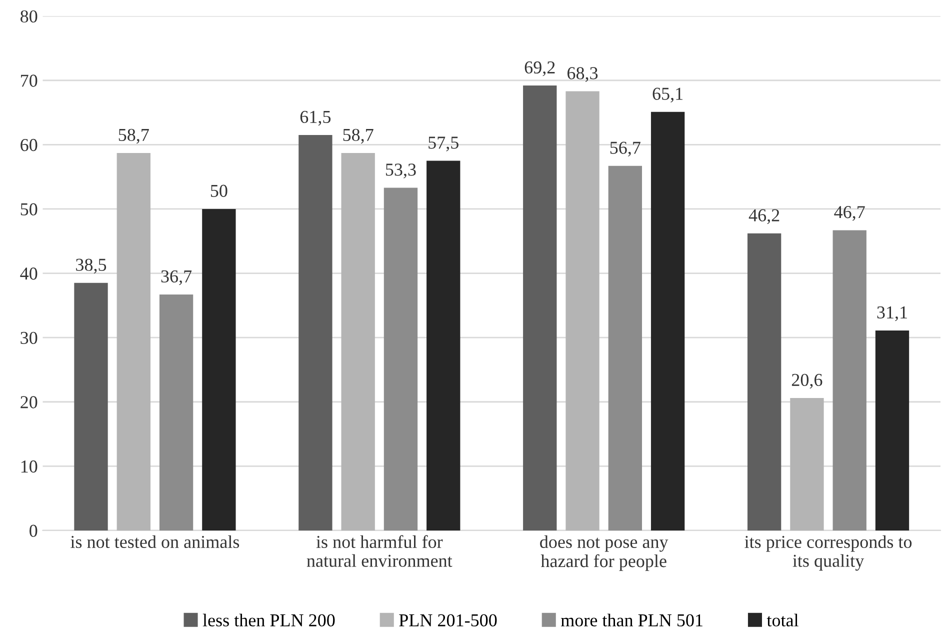  Describe the element at coordinates (443, 144) in the screenshot. I see `data-label: 57,5` at that location.